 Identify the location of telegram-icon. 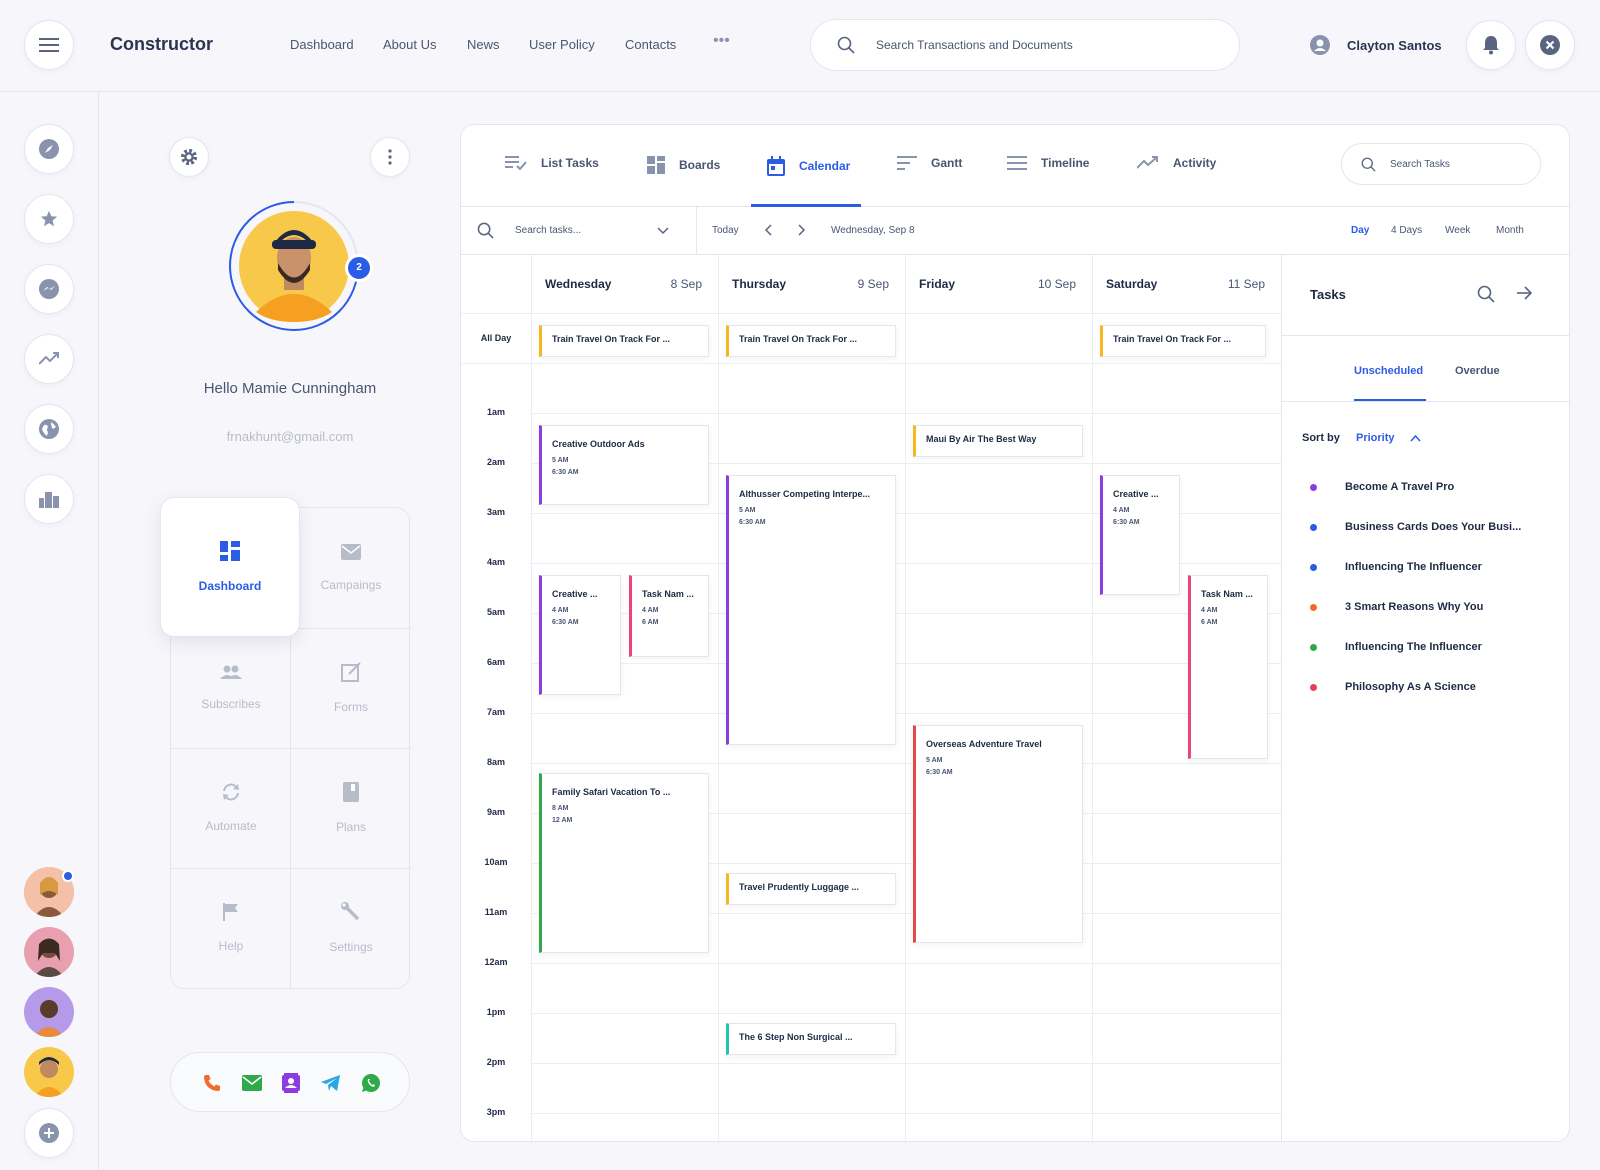
(331, 1083).